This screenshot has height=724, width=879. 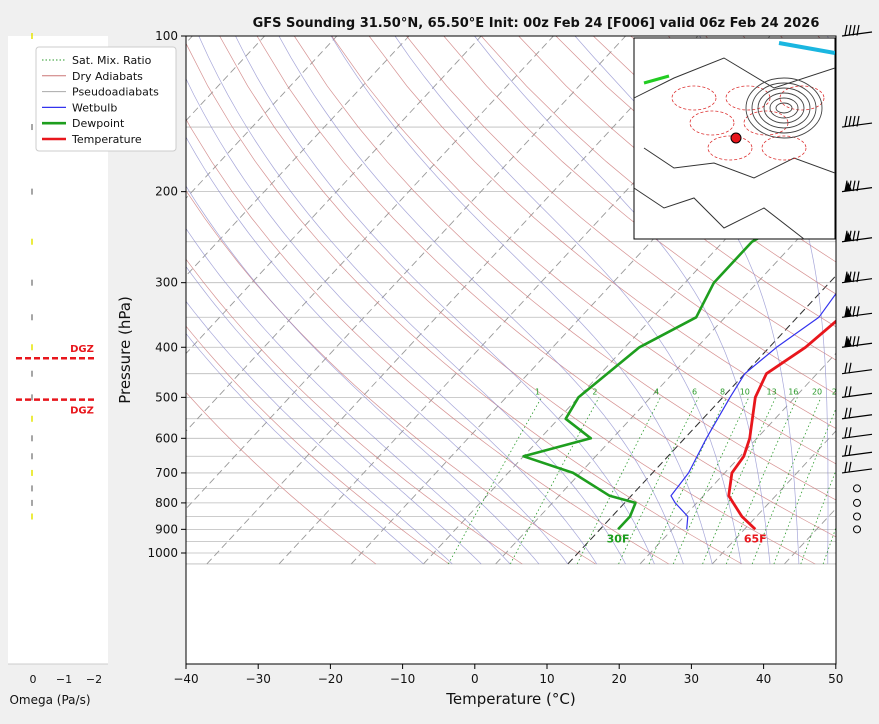 What do you see at coordinates (745, 391) in the screenshot?
I see `mixing-ratio-label: 10` at bounding box center [745, 391].